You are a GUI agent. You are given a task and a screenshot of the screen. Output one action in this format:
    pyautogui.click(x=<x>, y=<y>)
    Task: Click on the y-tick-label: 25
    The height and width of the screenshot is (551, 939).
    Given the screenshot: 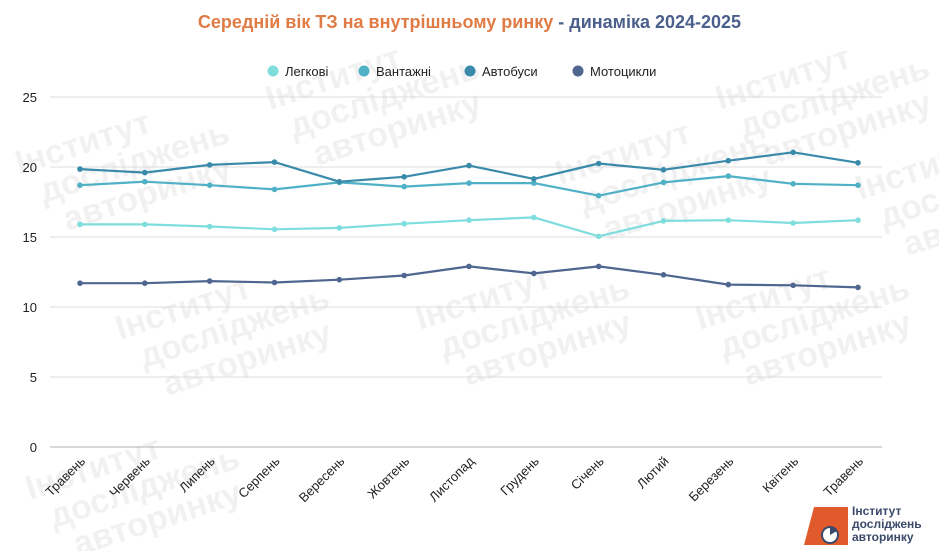 What is the action you would take?
    pyautogui.click(x=30, y=97)
    